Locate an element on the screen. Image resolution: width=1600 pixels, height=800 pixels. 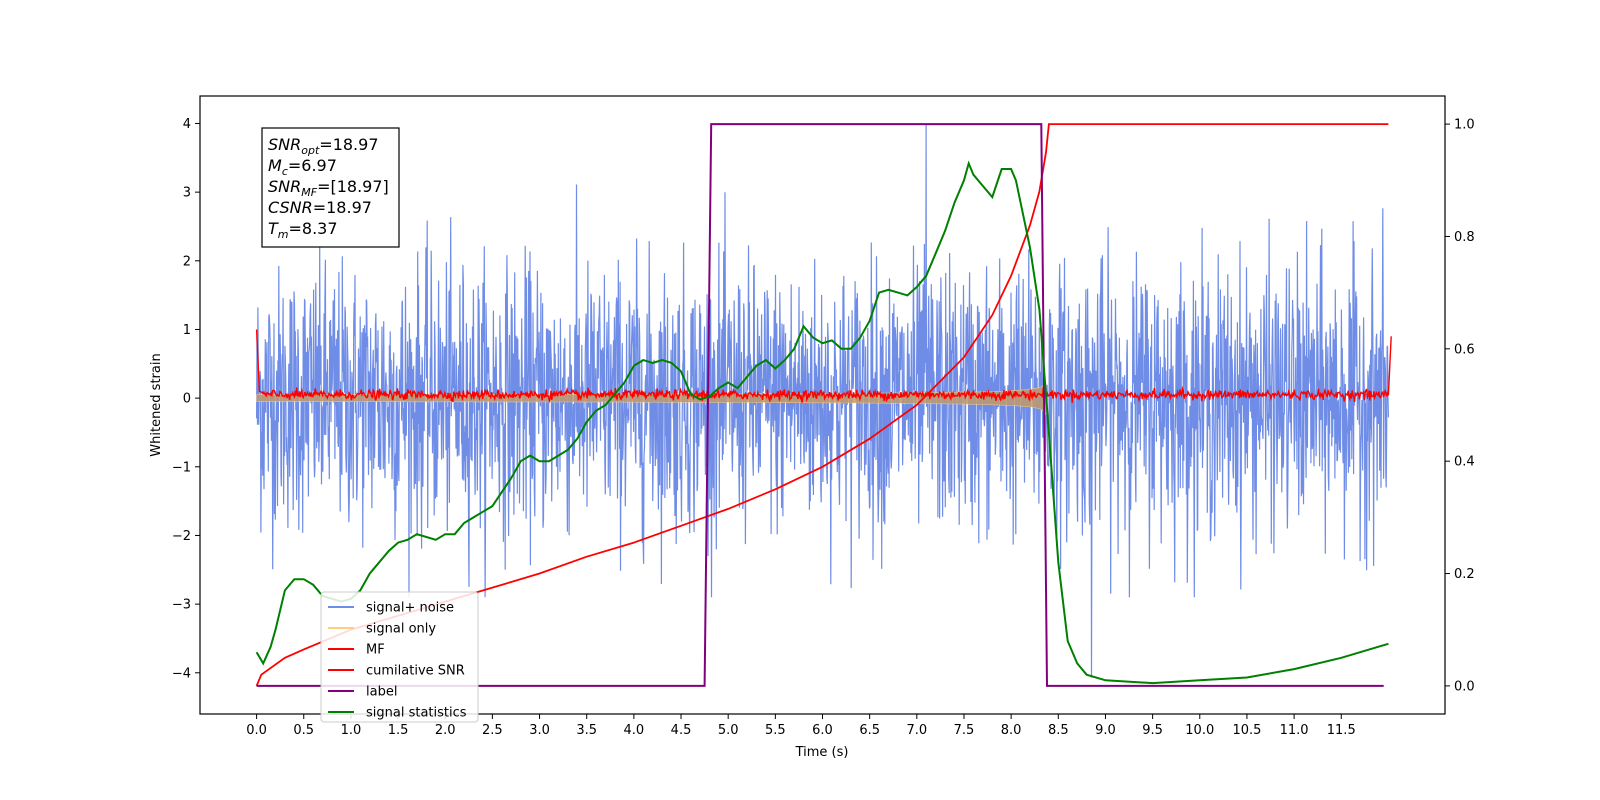
annotation-value: =6.97 is located at coordinates (312, 165).